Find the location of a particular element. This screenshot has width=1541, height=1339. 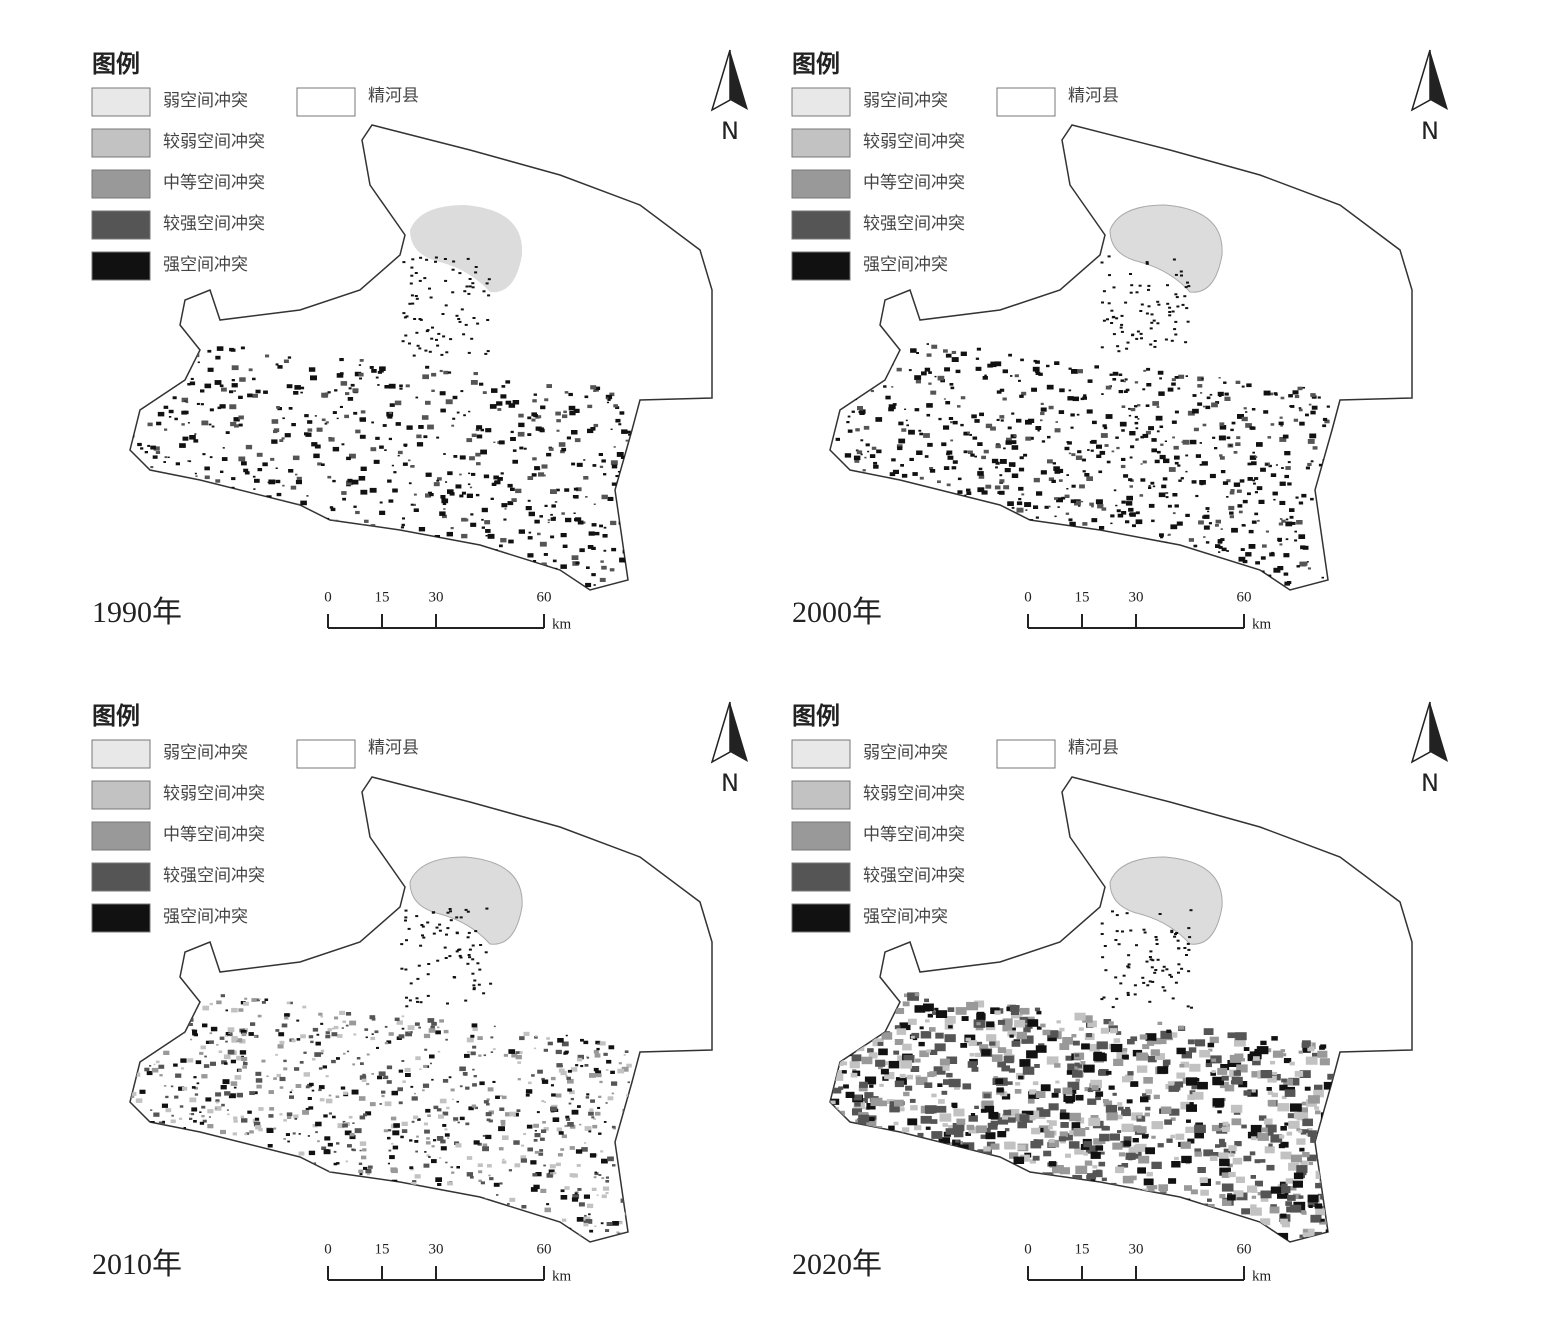

legend-swatch is located at coordinates (326, 754).